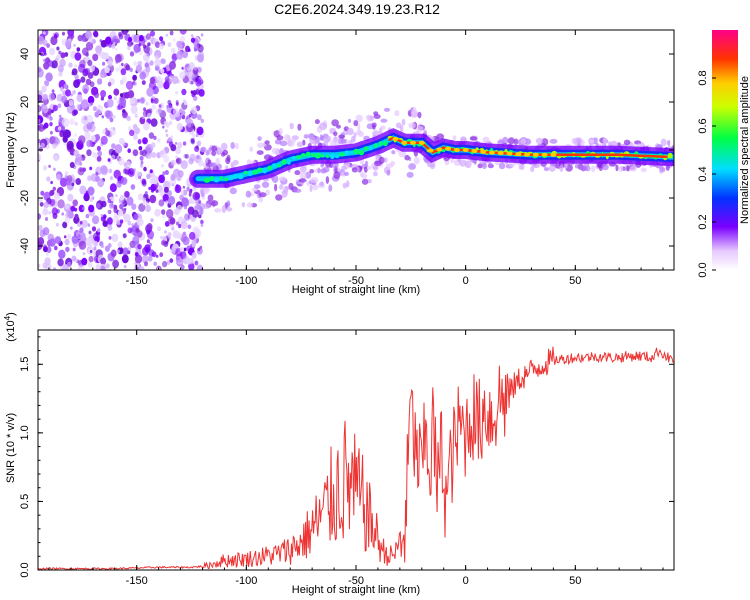 This screenshot has height=600, width=750. I want to click on colorbar-tick-label: 0.0, so click(703, 269).